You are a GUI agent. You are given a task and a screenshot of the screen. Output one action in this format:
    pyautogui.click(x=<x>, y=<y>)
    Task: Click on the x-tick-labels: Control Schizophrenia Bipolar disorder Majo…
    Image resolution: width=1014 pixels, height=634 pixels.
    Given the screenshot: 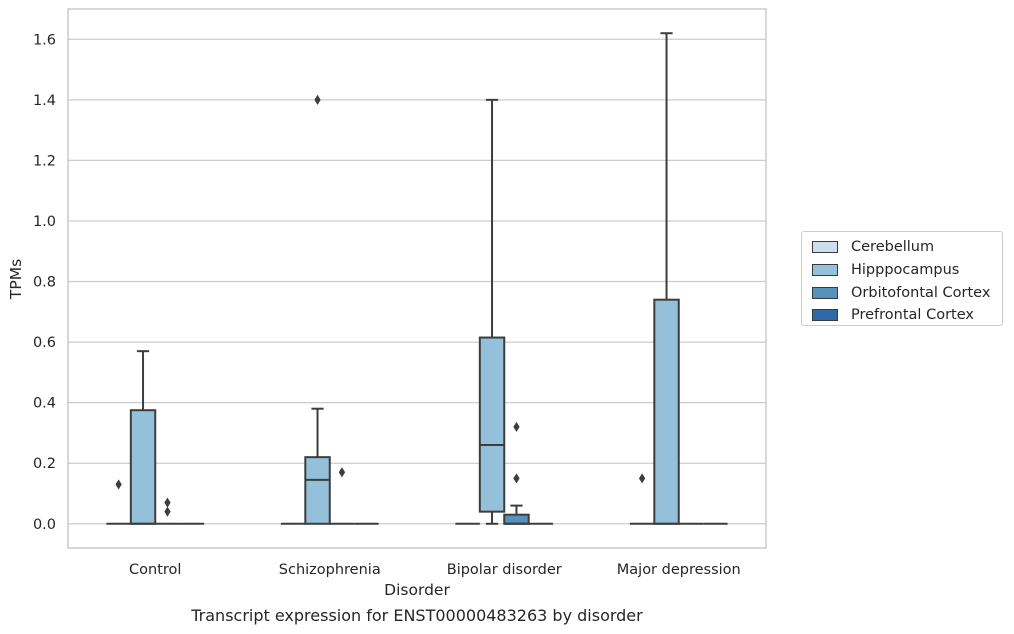 What is the action you would take?
    pyautogui.click(x=435, y=570)
    